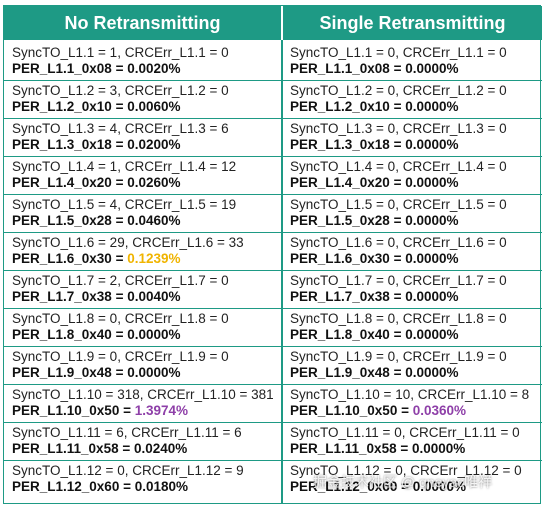  I want to click on per-line: PER_L1.4_0x20 = 0.0000%, so click(416, 183).